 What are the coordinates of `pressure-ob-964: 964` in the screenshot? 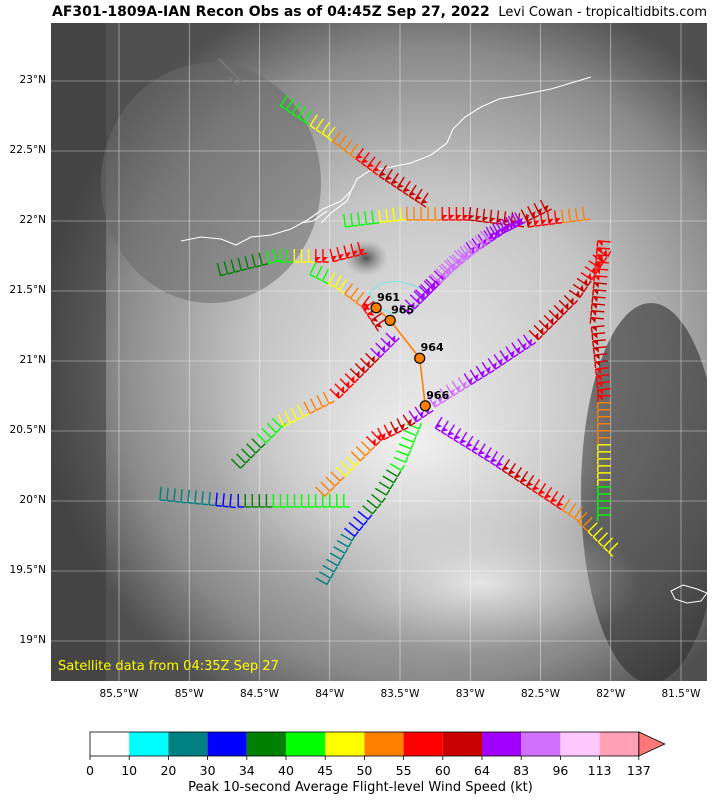 It's located at (429, 352).